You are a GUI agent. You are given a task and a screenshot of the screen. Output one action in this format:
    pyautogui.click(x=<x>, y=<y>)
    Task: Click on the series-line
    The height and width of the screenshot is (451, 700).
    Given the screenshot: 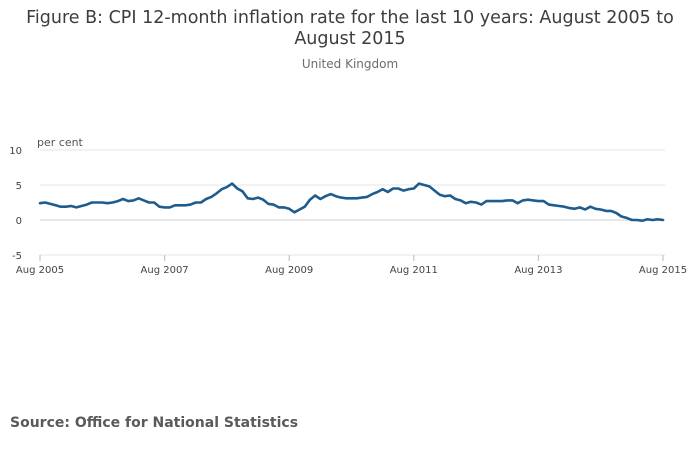 What is the action you would take?
    pyautogui.click(x=351, y=202)
    